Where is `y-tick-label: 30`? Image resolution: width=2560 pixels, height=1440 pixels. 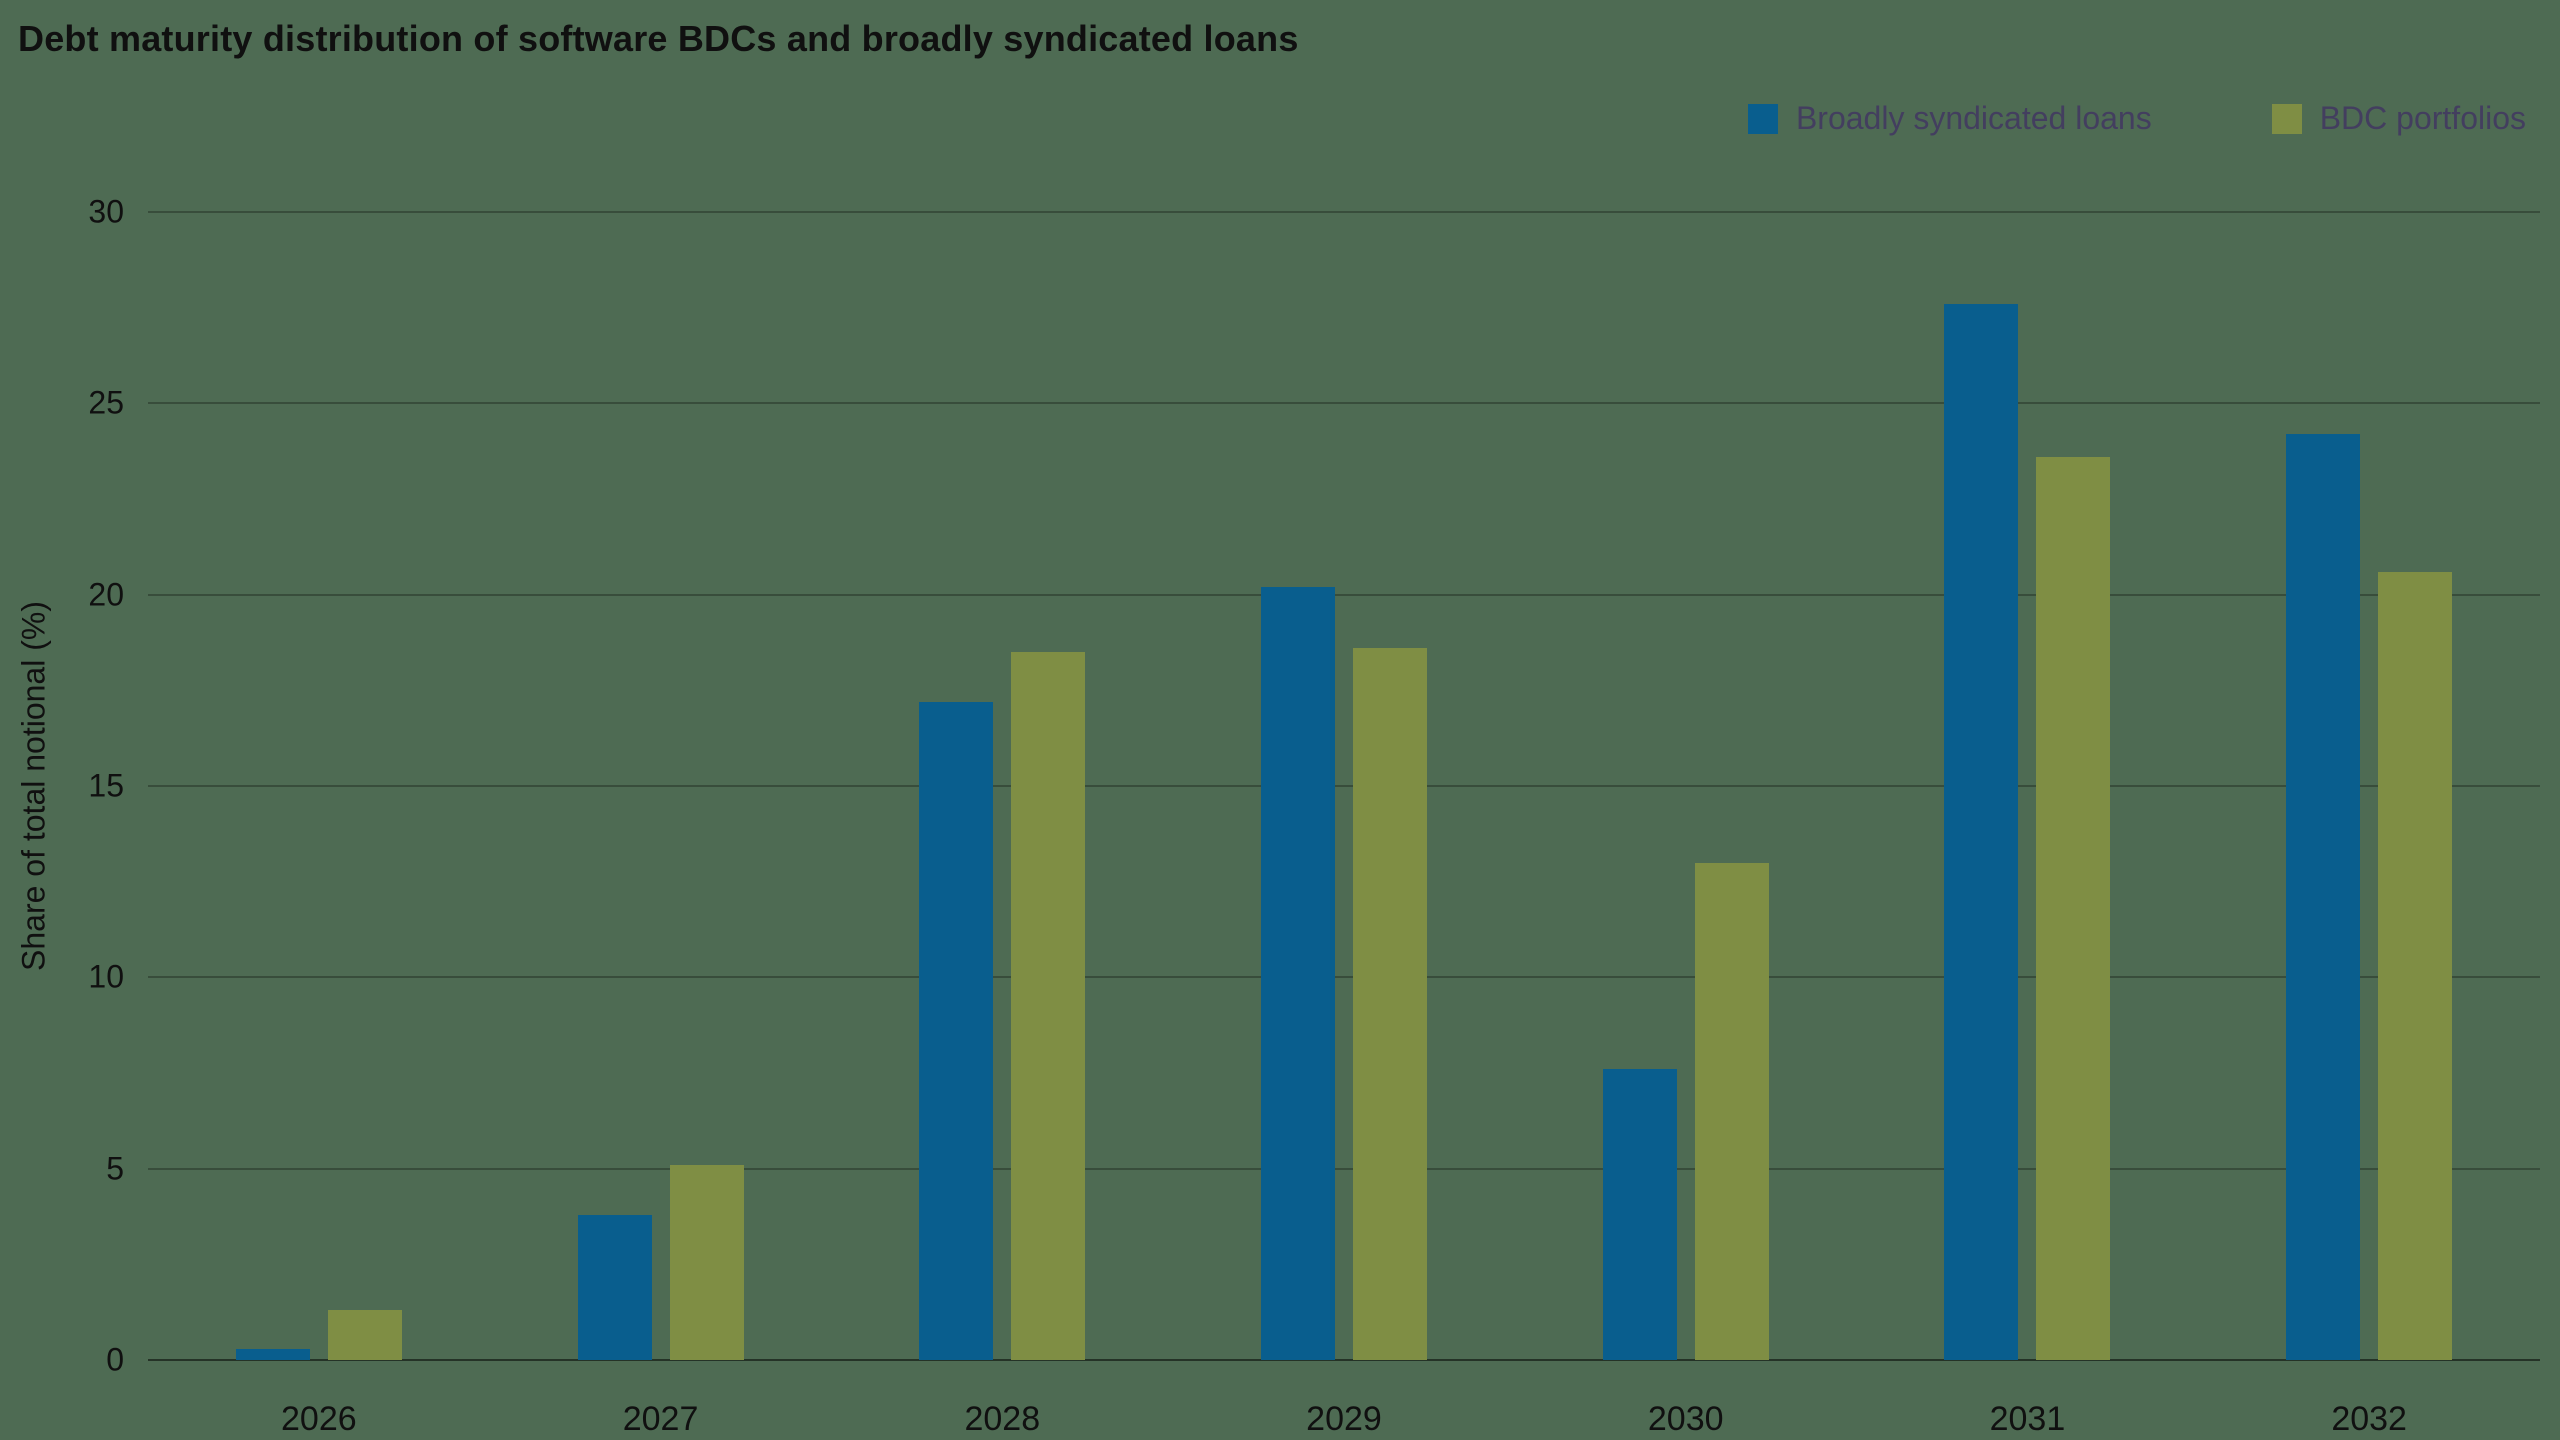
y-tick-label: 30 is located at coordinates (106, 211).